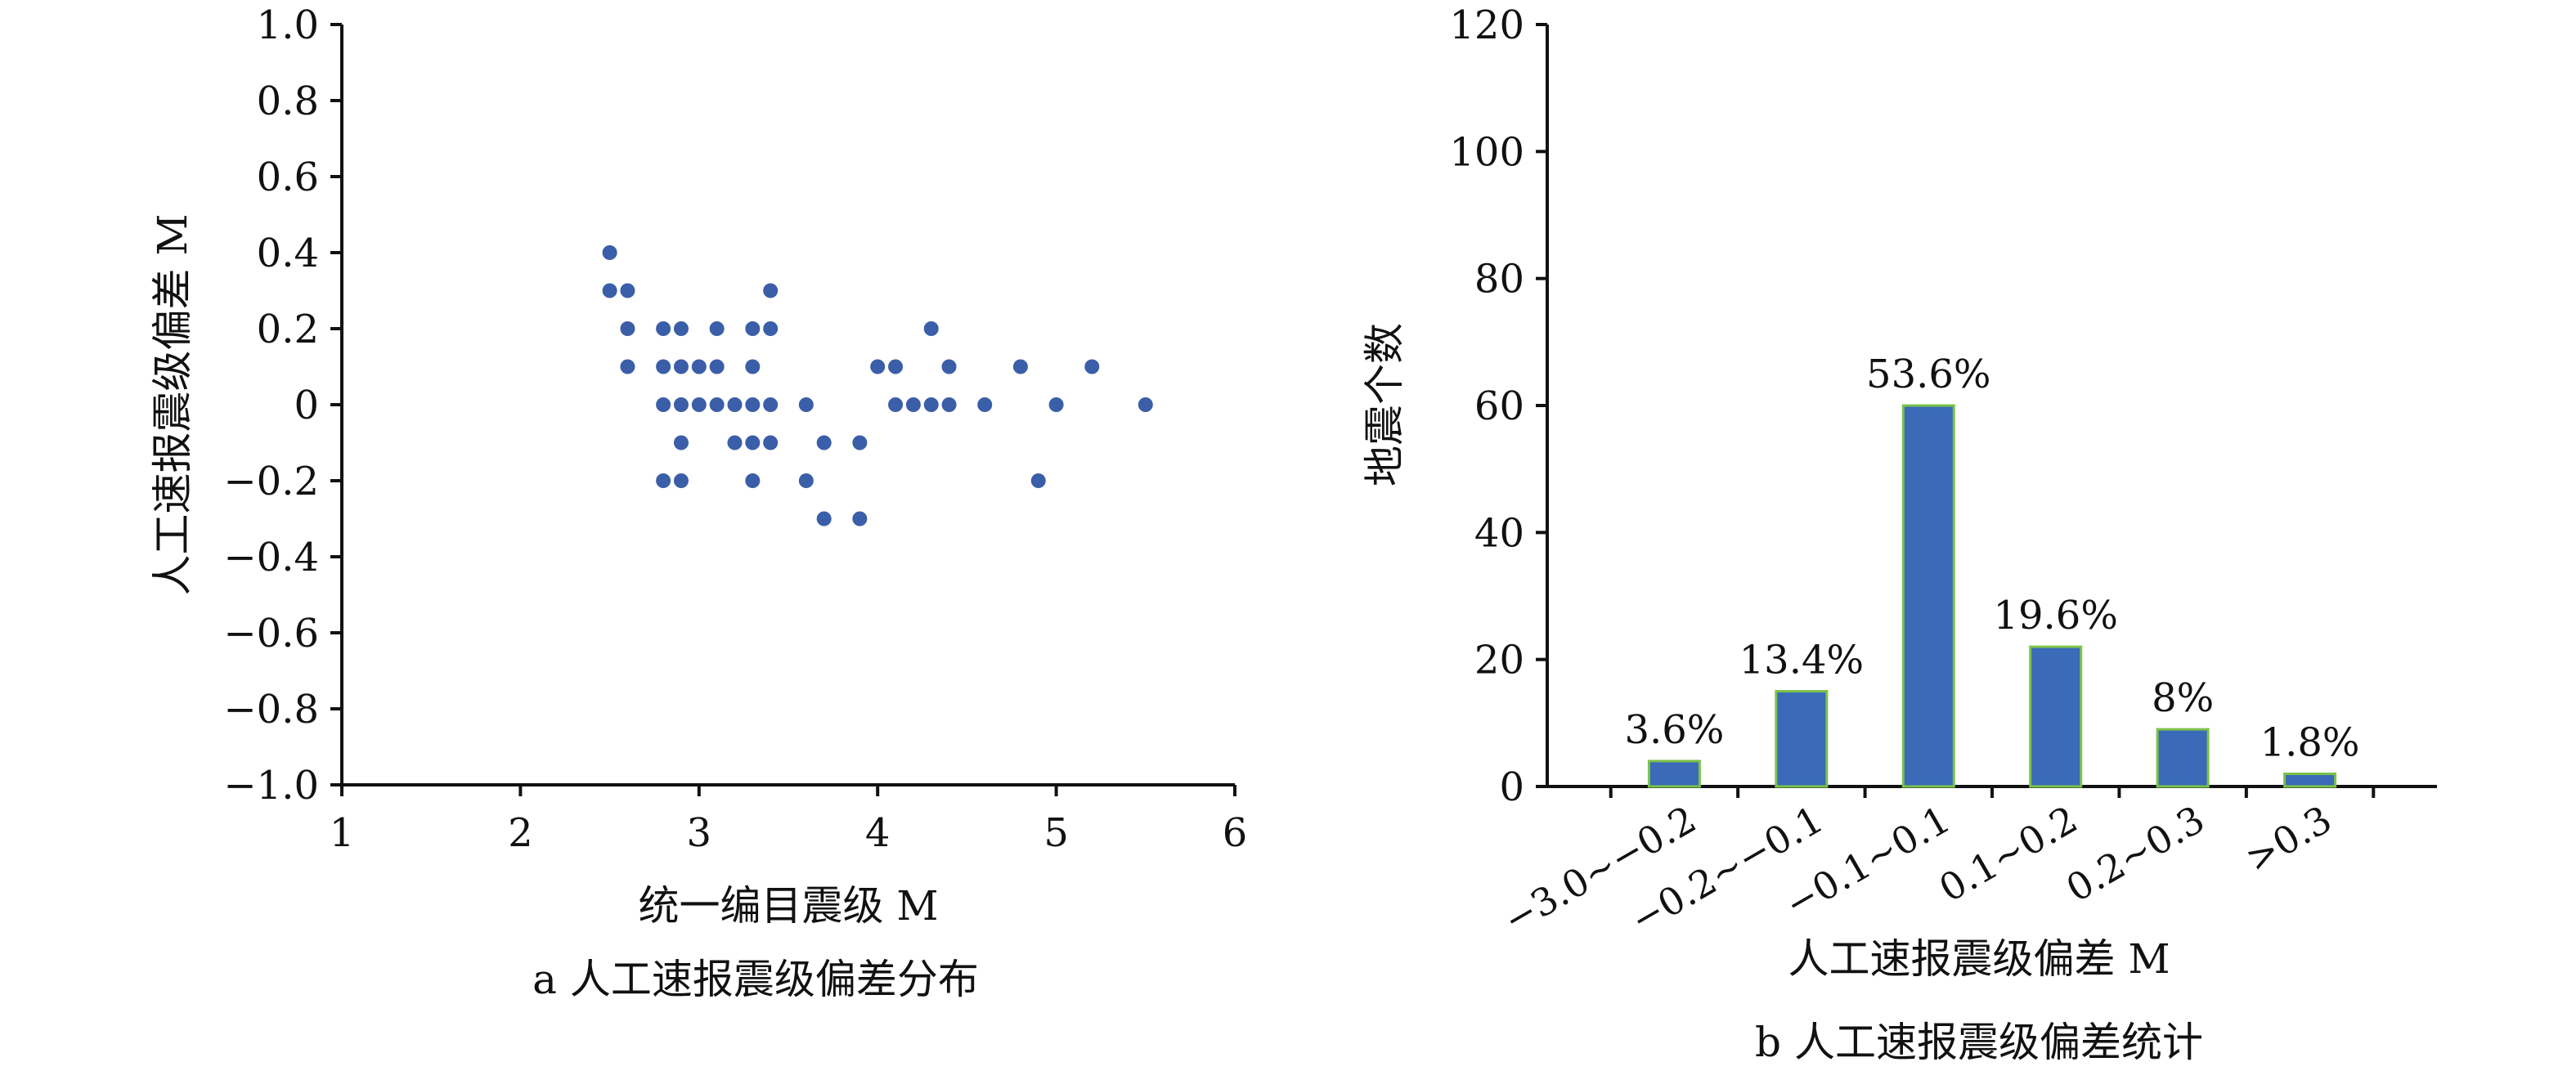 The width and height of the screenshot is (2576, 1071). What do you see at coordinates (1056, 833) in the screenshot?
I see `scatter-x-tick-label: 5` at bounding box center [1056, 833].